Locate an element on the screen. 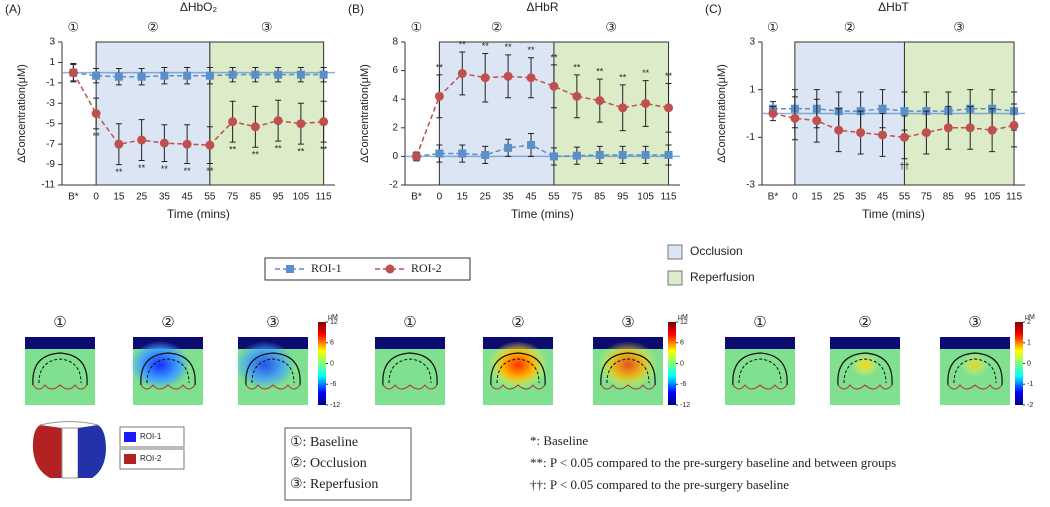  x-tick-label: 75 is located at coordinates (233, 197).